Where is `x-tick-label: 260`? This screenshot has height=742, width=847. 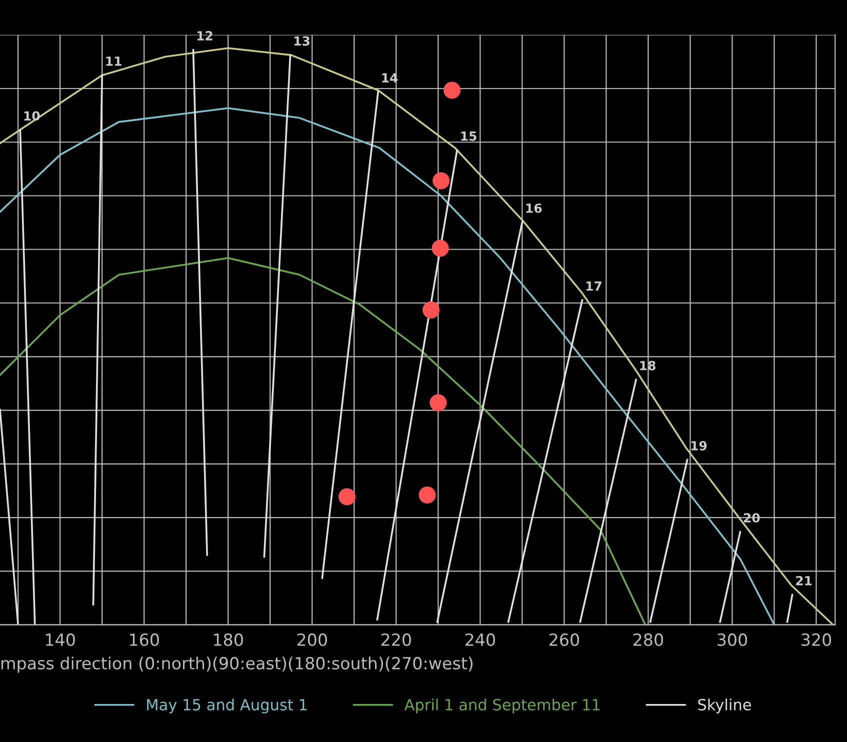
x-tick-label: 260 is located at coordinates (564, 639).